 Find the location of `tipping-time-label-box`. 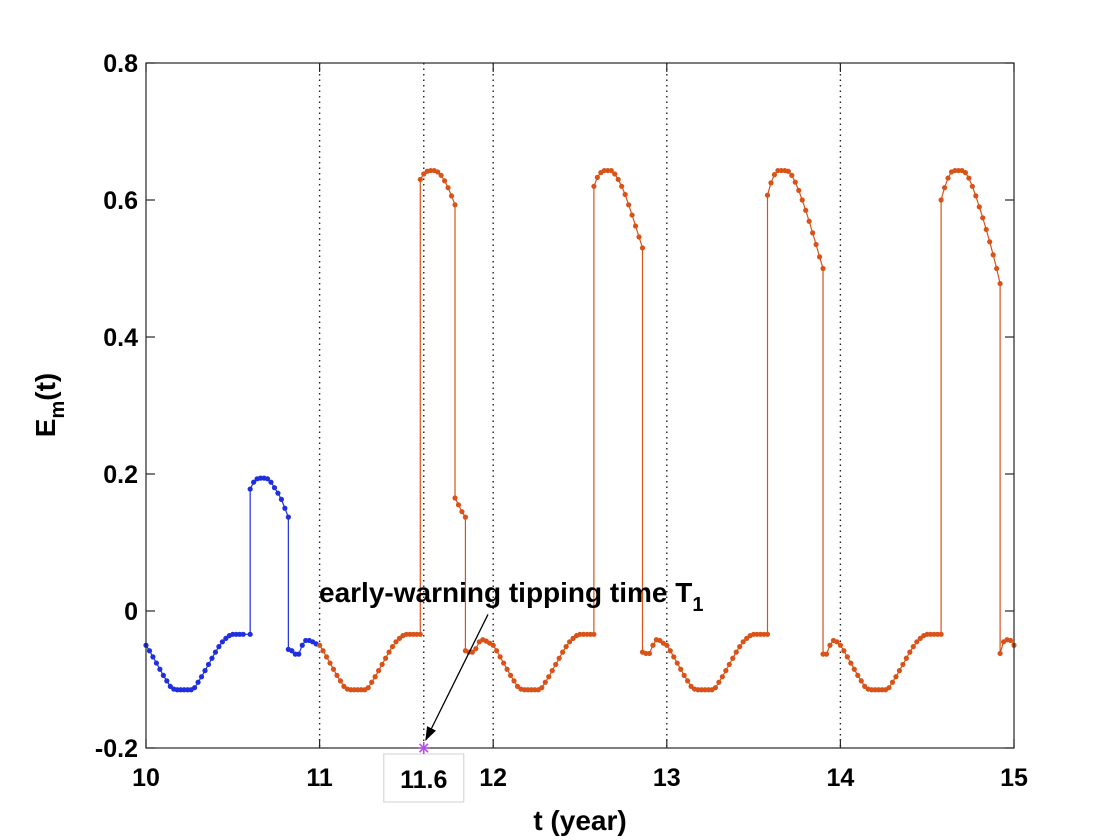

tipping-time-label-box is located at coordinates (424, 778).